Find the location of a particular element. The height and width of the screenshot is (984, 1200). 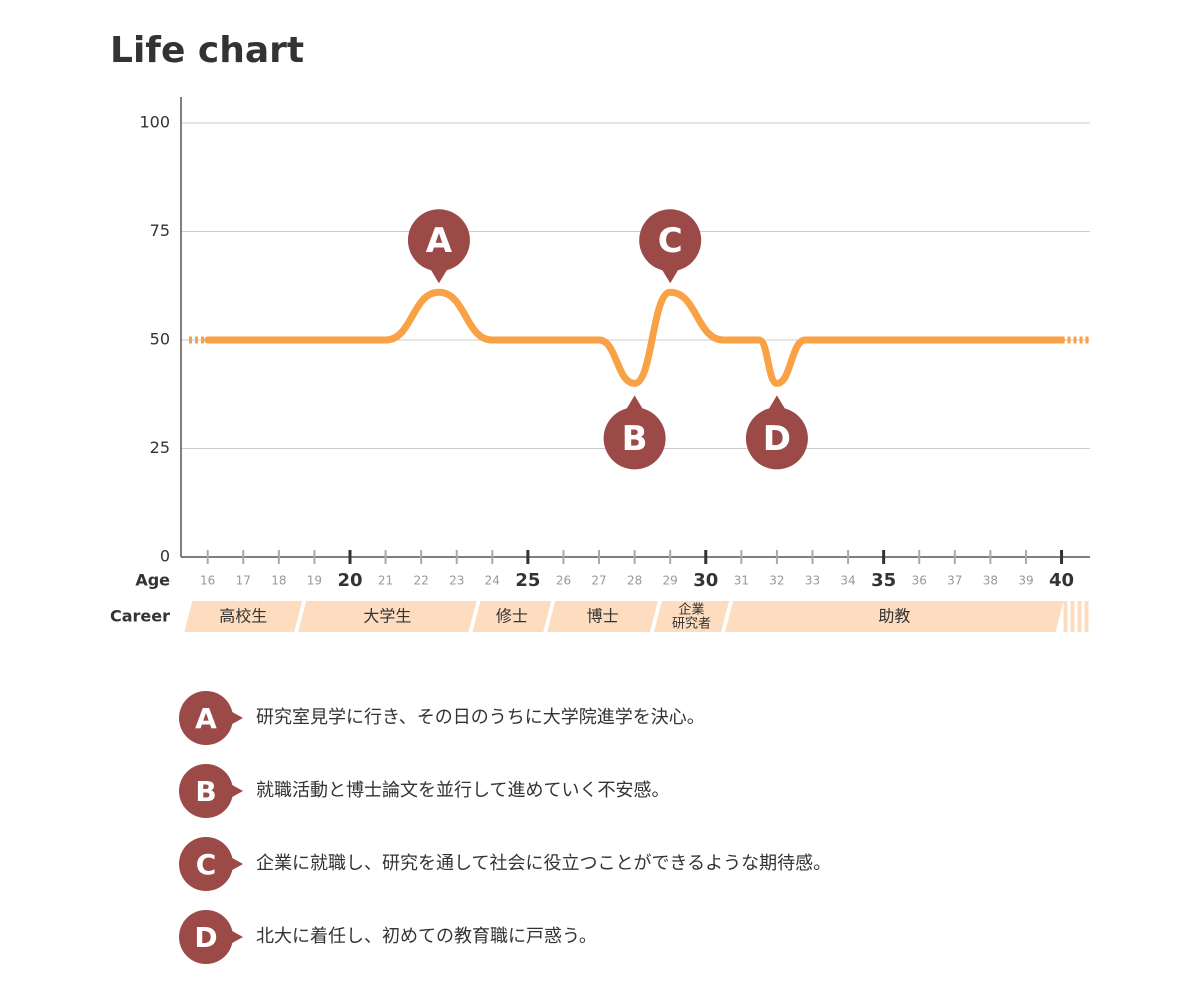

note-text: 研究室見学に行き、その日のうちに大学院進学を決心。 is located at coordinates (480, 717).